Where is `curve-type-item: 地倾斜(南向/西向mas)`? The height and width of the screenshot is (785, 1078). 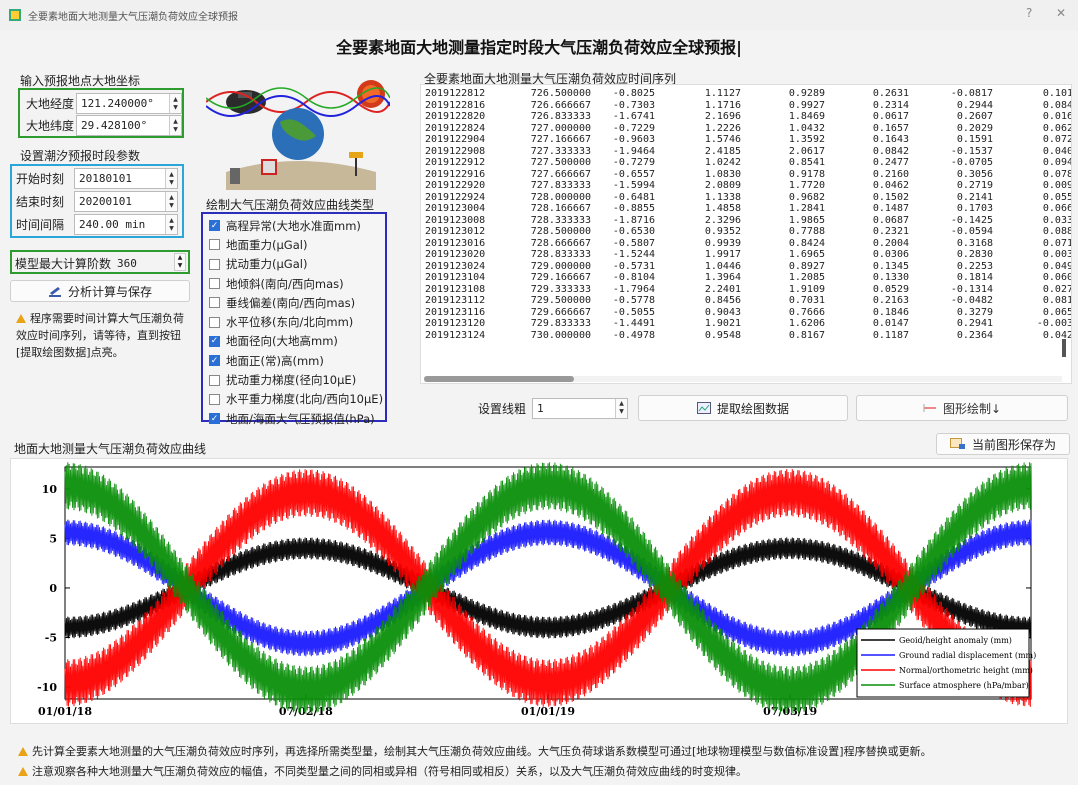 curve-type-item: 地倾斜(南向/西向mas) is located at coordinates (294, 283).